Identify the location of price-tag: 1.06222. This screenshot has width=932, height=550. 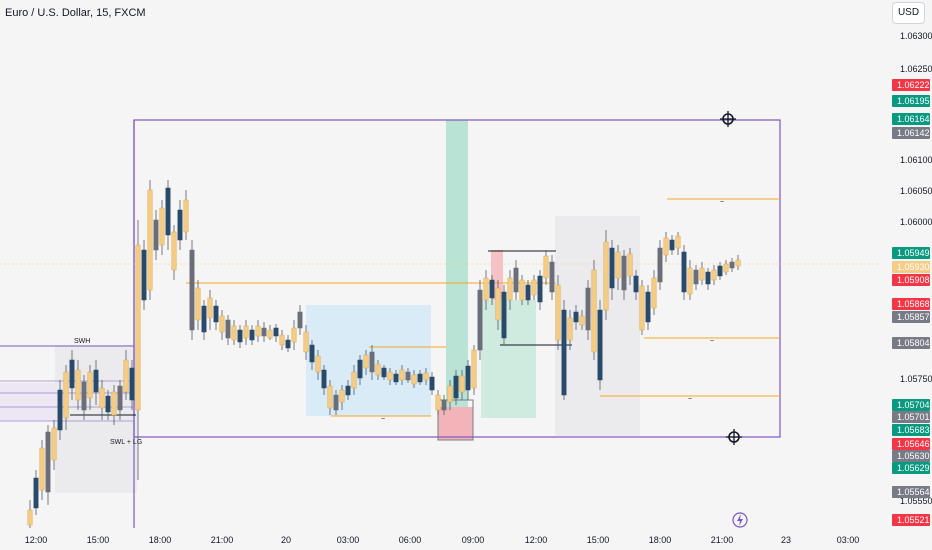
(911, 85).